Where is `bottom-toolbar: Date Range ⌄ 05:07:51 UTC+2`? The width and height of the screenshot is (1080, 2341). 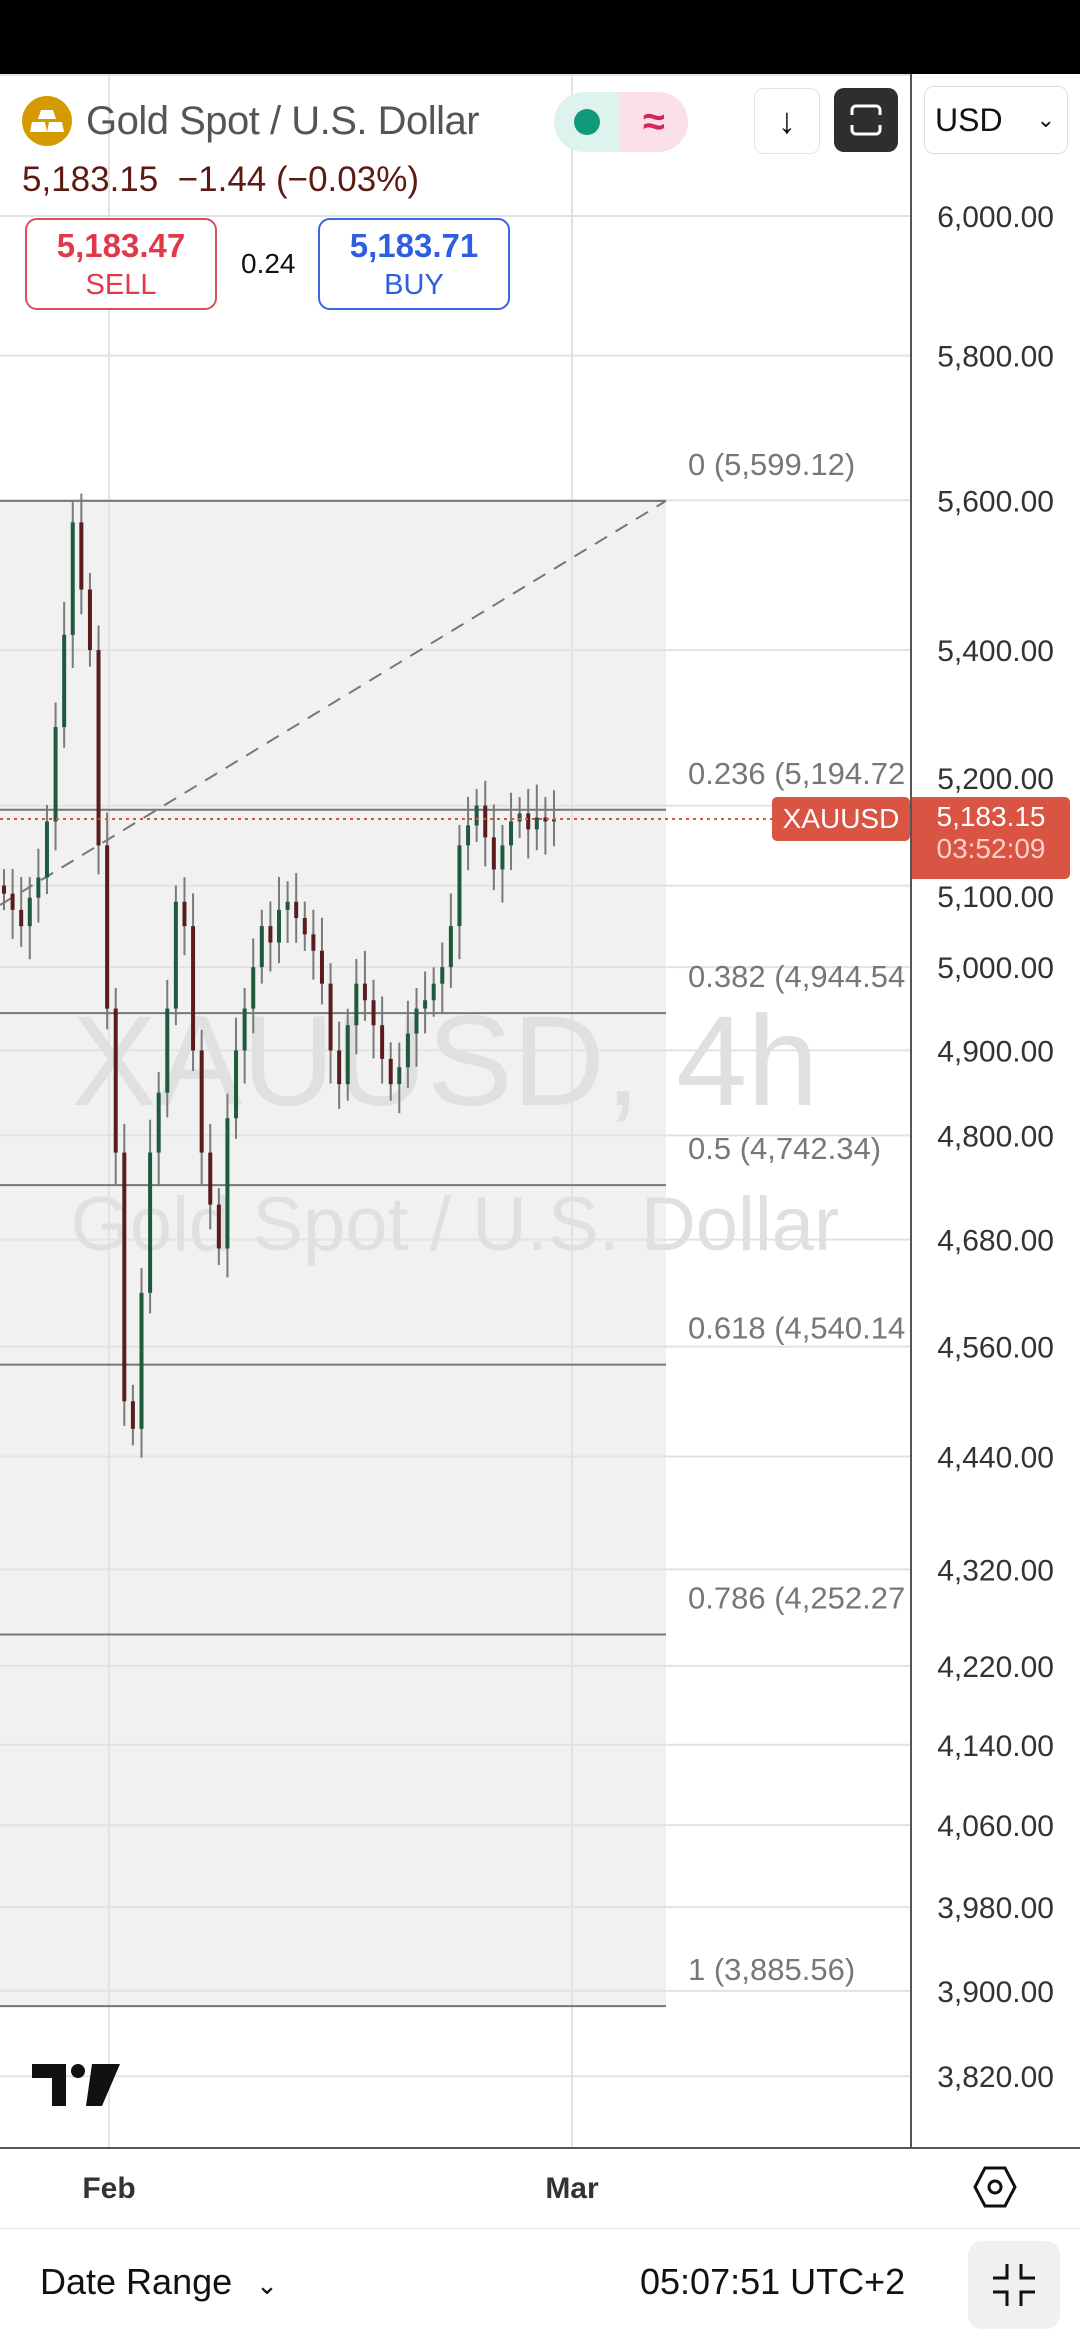
bottom-toolbar: Date Range ⌄ 05:07:51 UTC+2 is located at coordinates (540, 2284).